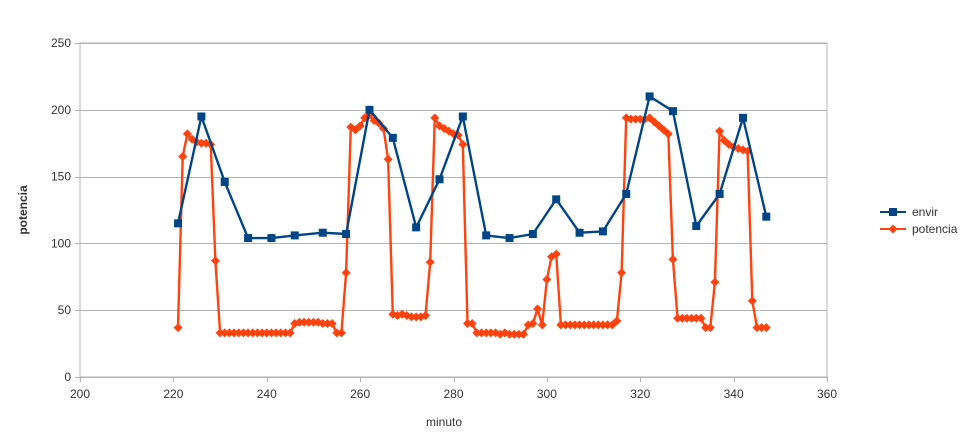  I want to click on x-tick-label: 320, so click(640, 394).